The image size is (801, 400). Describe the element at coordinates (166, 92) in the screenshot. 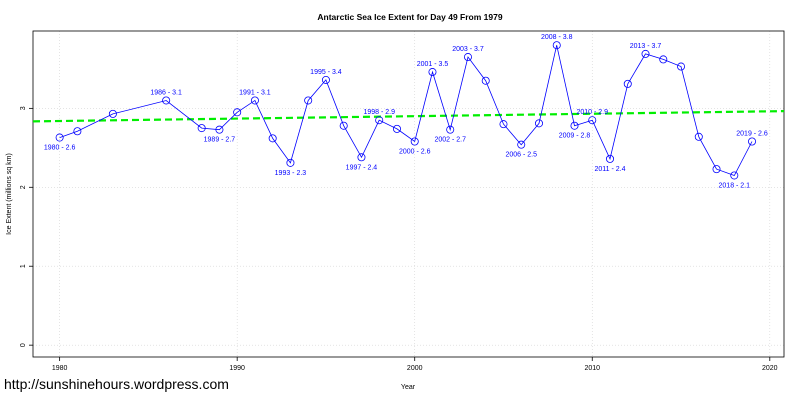

I see `point-label: 1986 - 3.1` at that location.